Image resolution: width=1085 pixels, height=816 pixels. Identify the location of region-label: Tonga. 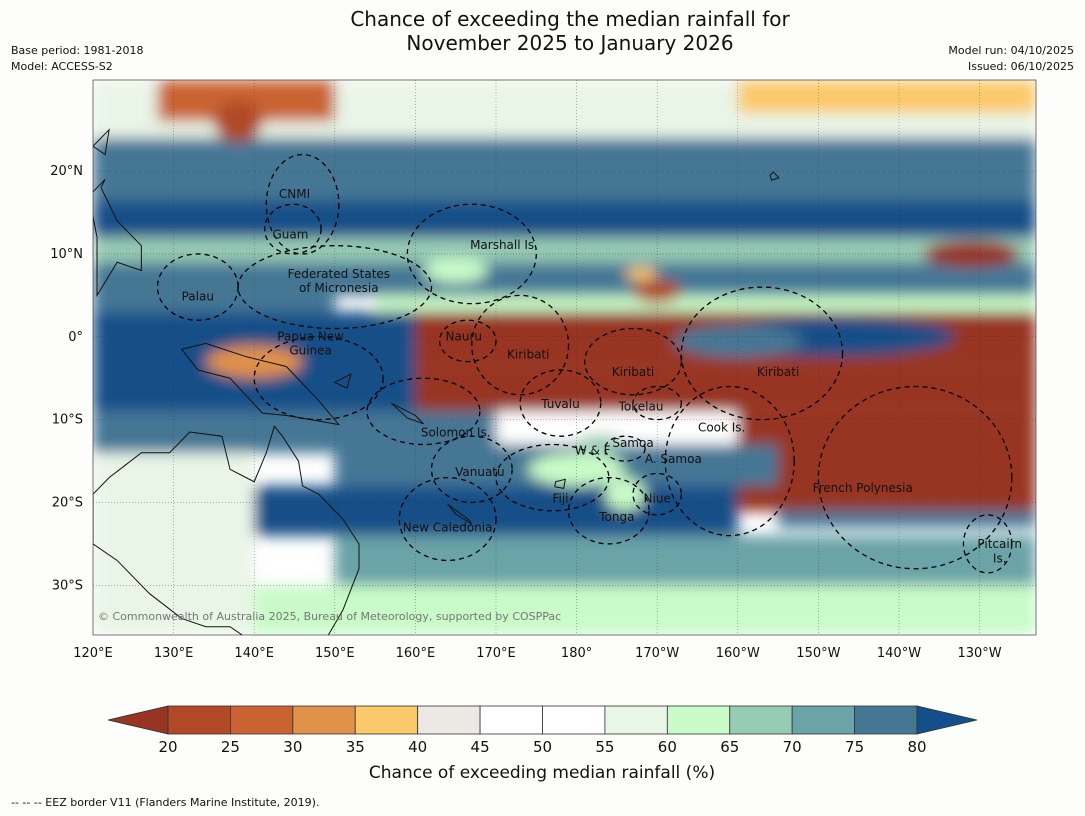
(616, 517).